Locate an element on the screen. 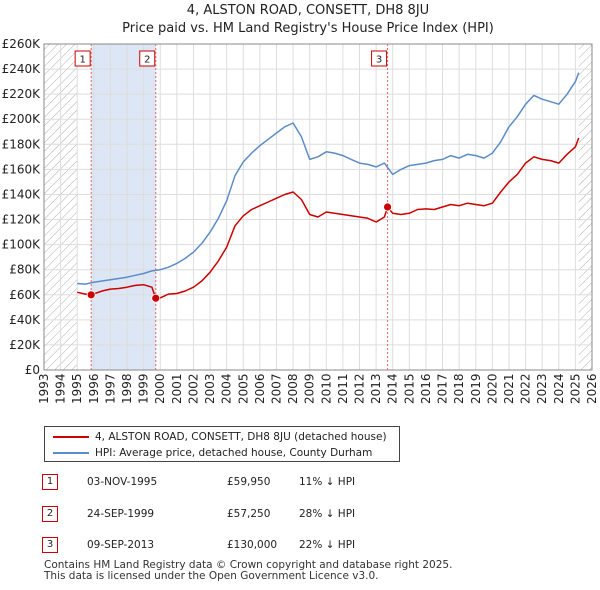 This screenshot has height=590, width=600. transaction-number-badge: 1 is located at coordinates (50, 482).